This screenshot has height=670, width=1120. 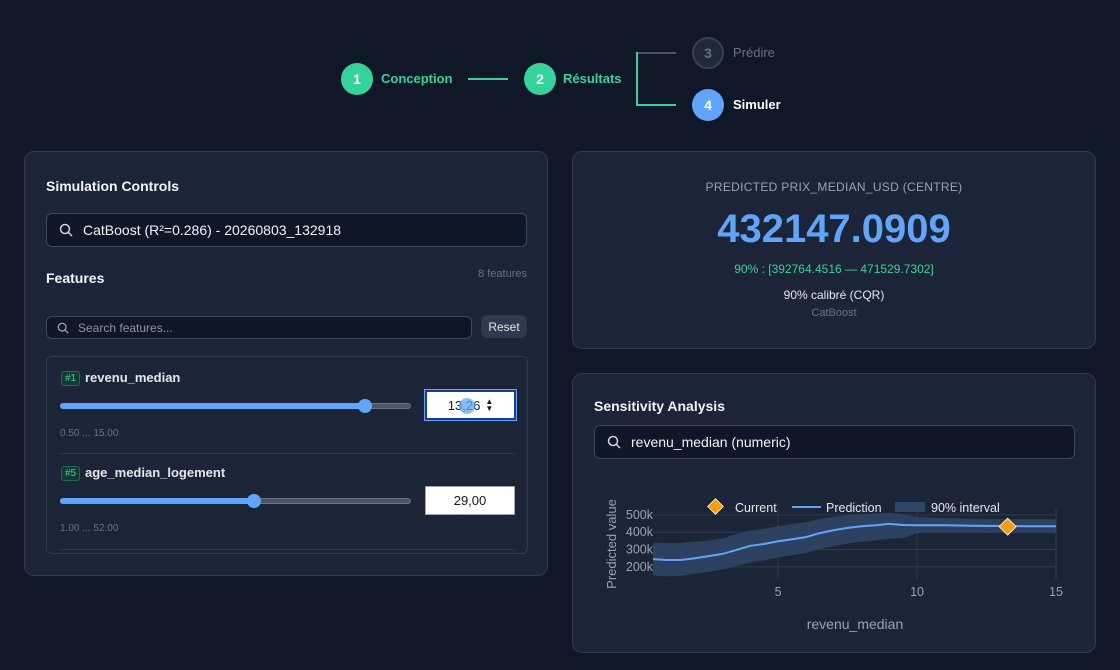 I want to click on model-select-value: CatBoost (R²=0.286) - 20260803_132918, so click(x=212, y=230).